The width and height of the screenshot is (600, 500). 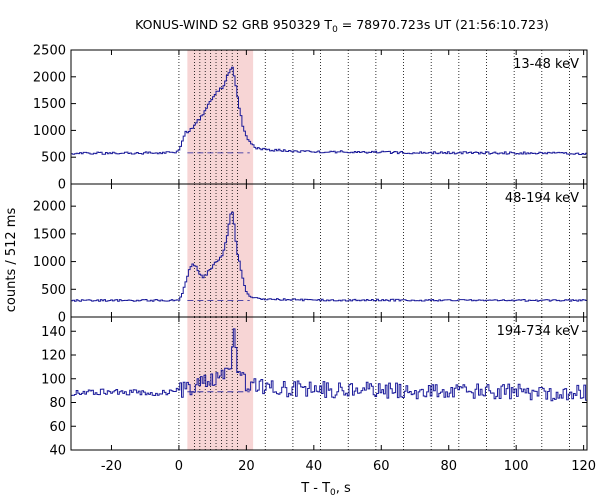 What do you see at coordinates (11, 260) in the screenshot?
I see `y-axis-label: counts / 512 ms` at bounding box center [11, 260].